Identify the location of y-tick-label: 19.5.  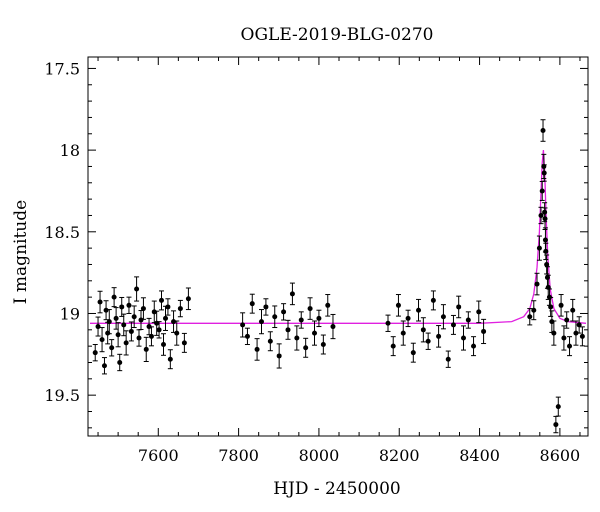
(62, 395).